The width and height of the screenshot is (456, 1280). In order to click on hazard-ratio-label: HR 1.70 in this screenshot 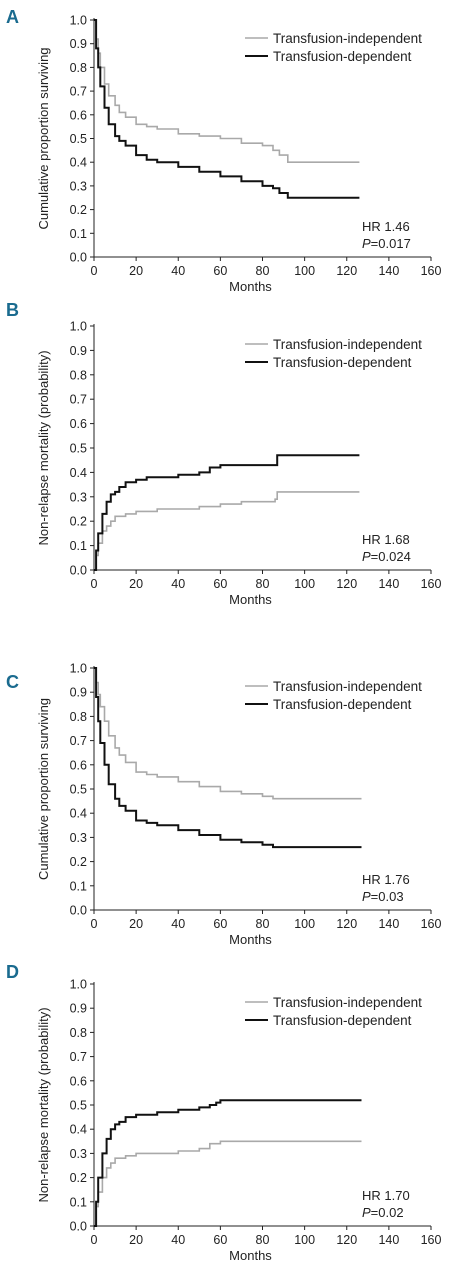, I will do `click(386, 1195)`.